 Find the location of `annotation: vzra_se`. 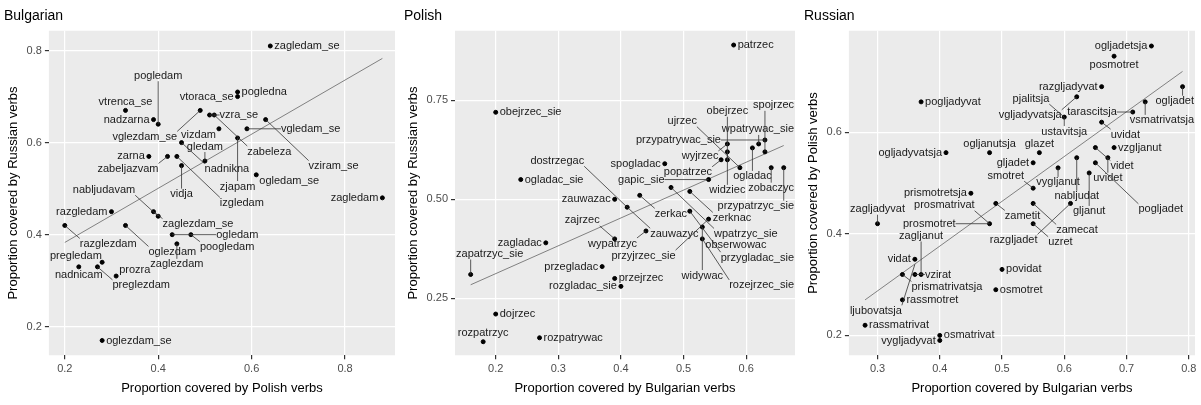

annotation: vzra_se is located at coordinates (239, 114).